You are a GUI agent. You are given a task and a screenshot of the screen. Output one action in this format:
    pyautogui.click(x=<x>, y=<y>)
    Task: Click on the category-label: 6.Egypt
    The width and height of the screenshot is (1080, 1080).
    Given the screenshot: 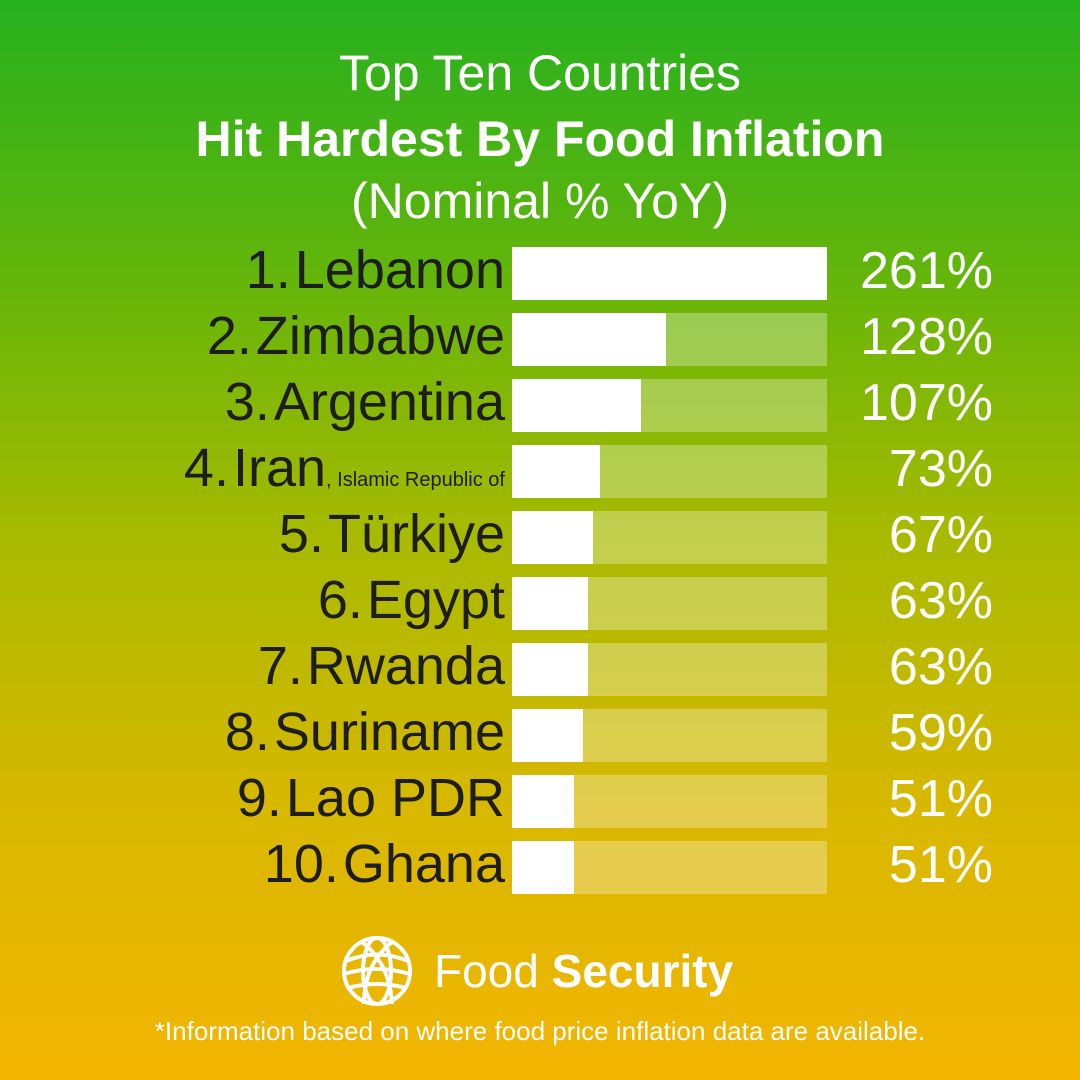 What is the action you would take?
    pyautogui.click(x=388, y=600)
    